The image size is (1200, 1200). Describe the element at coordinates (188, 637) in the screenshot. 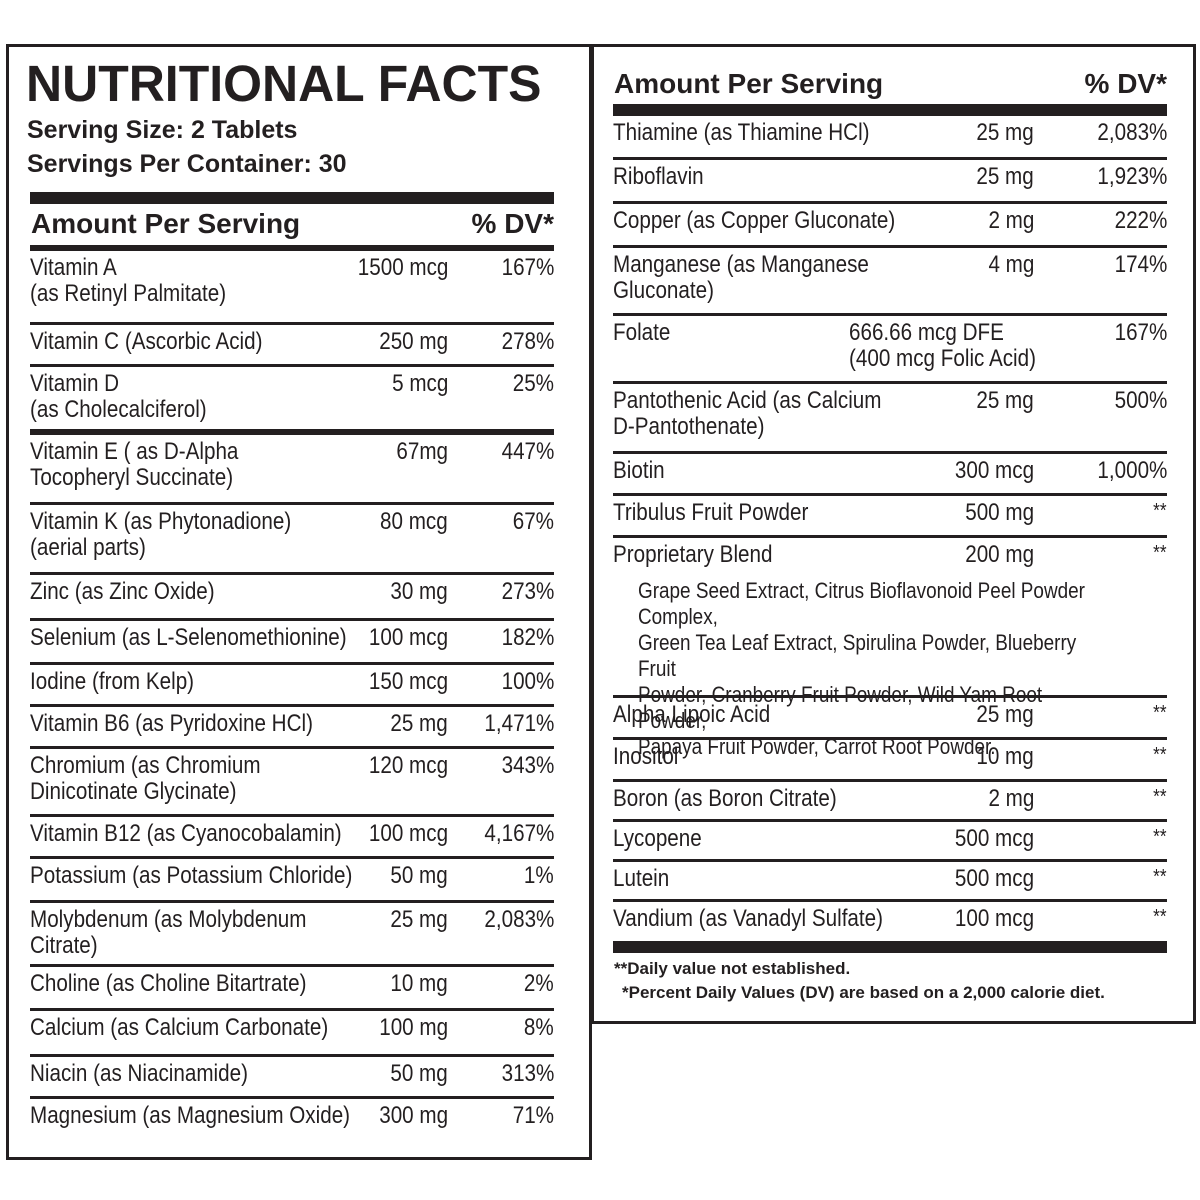

I see `nutrient-name: Selenium (as L-Selenomethionine)` at that location.